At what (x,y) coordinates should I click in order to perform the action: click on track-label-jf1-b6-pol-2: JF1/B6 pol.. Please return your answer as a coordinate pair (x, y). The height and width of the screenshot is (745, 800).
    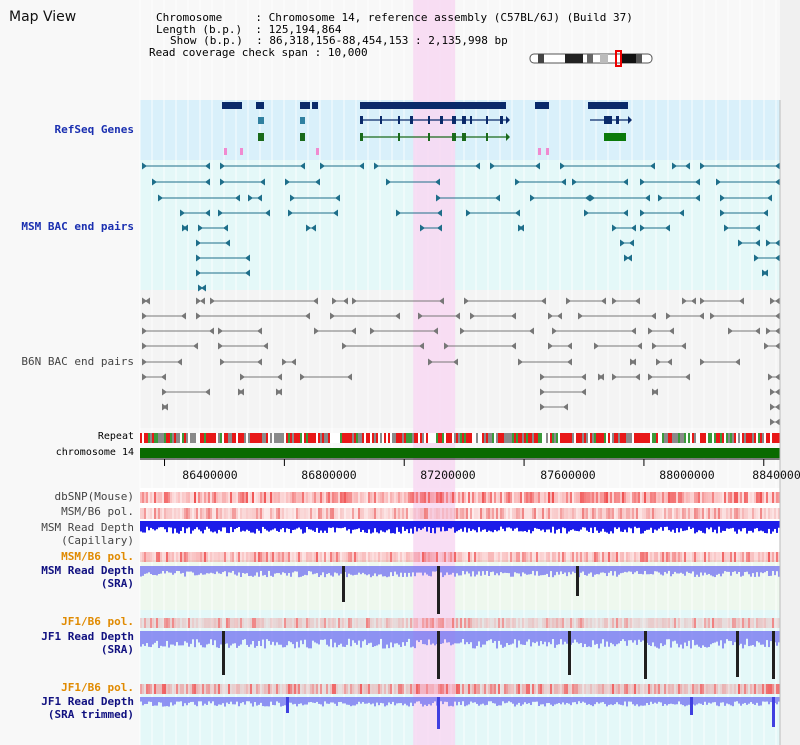
    Looking at the image, I should click on (97, 687).